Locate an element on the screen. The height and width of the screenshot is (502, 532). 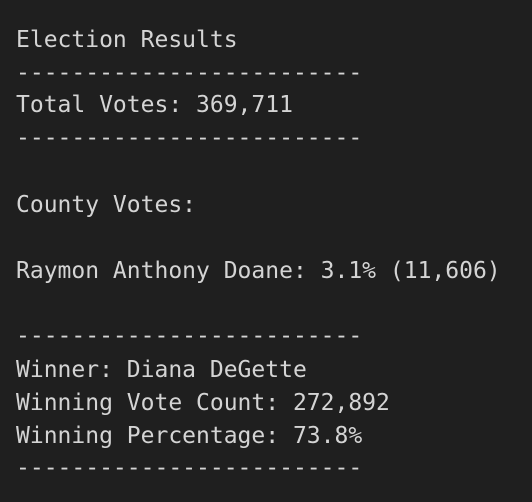
county-votes-line: Raymon Anthony Doane: 3.1% (11,606) is located at coordinates (258, 271).